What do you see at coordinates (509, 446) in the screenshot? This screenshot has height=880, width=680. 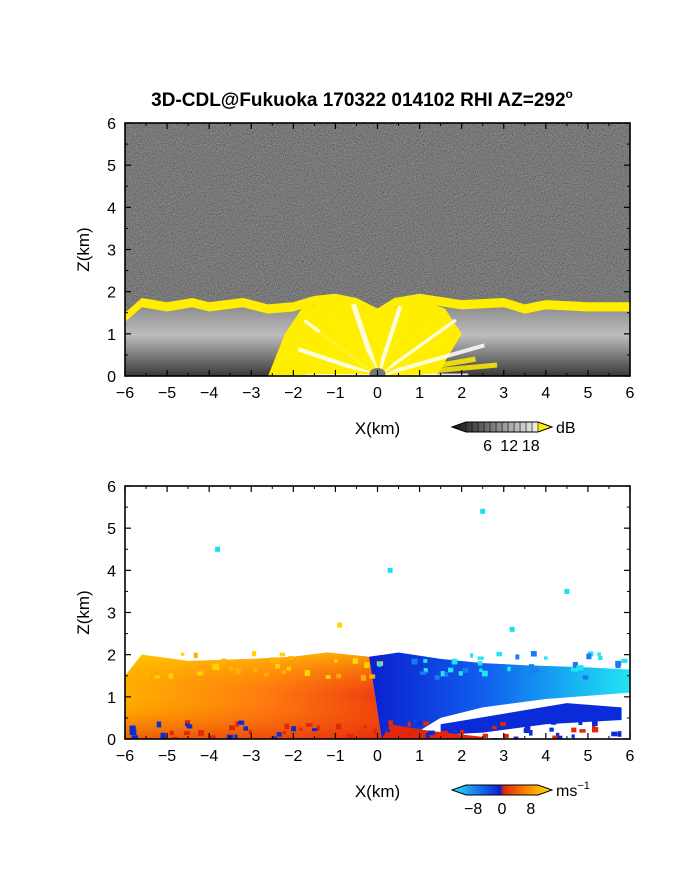 I see `colorbar-tick-label: 12` at bounding box center [509, 446].